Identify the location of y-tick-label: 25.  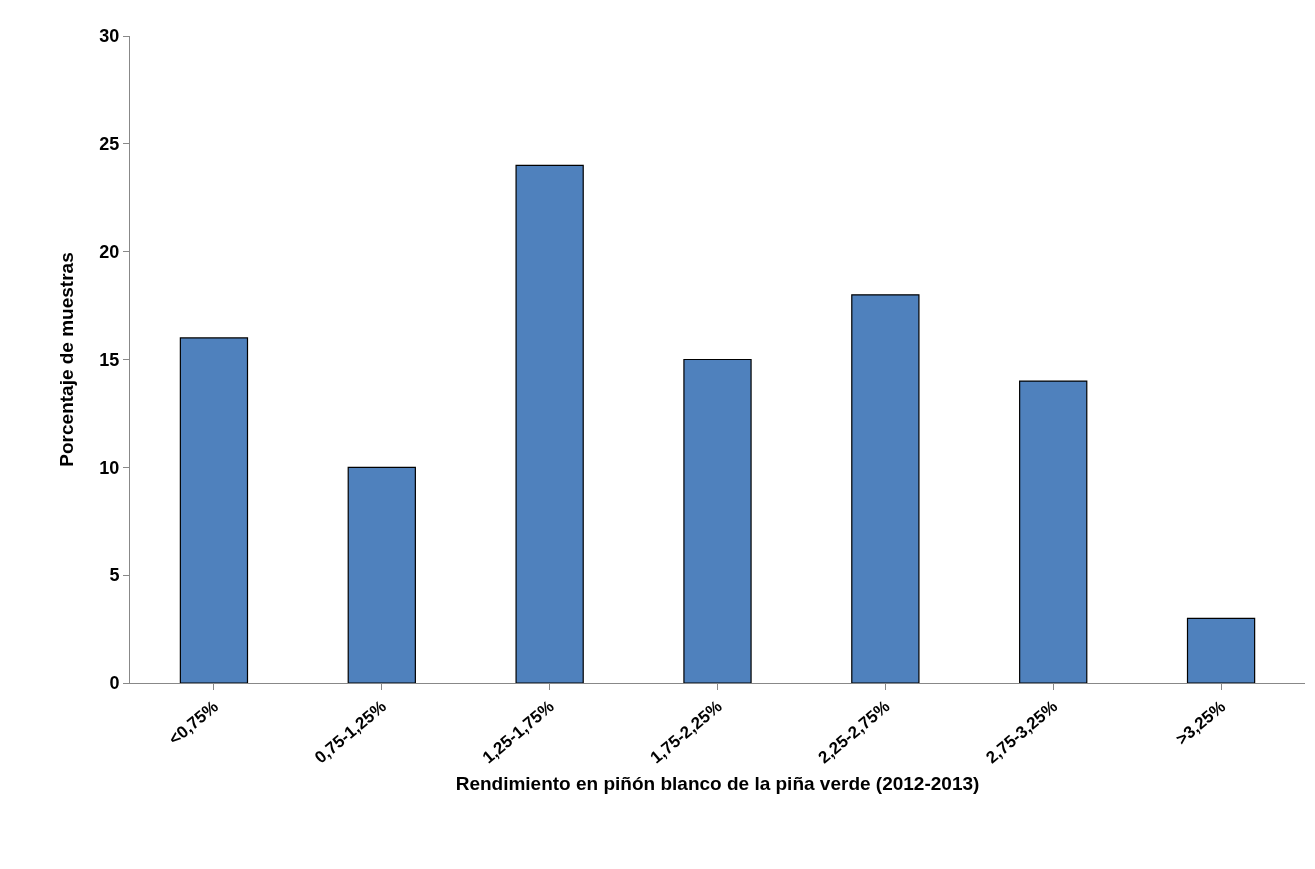
(109, 144).